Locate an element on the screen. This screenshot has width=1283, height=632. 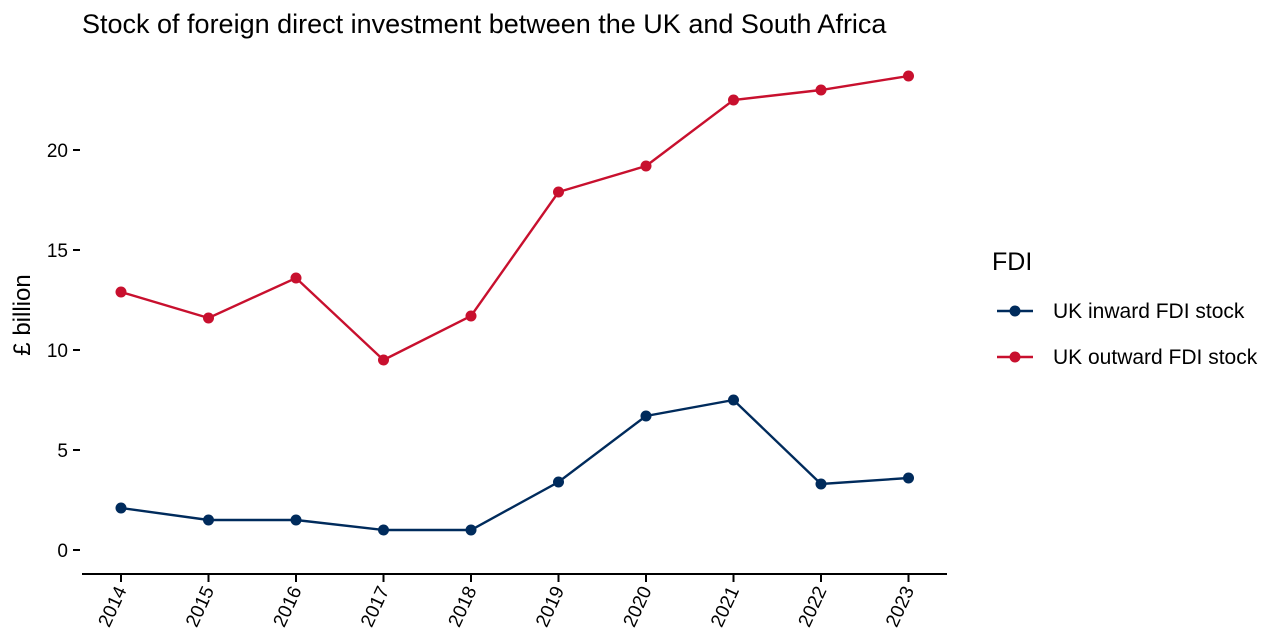
x-tick-label: 2015 is located at coordinates (200, 606).